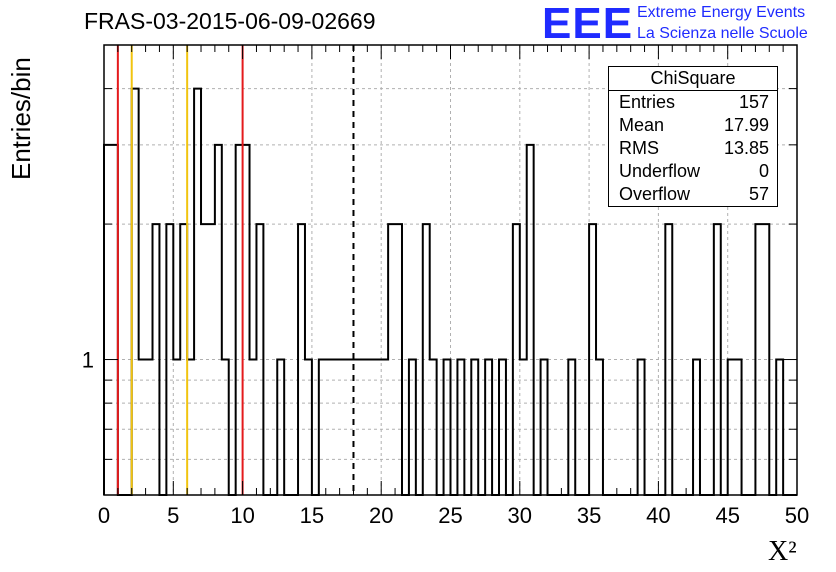  I want to click on stats-row-rms: RMS 13.85, so click(693, 148).